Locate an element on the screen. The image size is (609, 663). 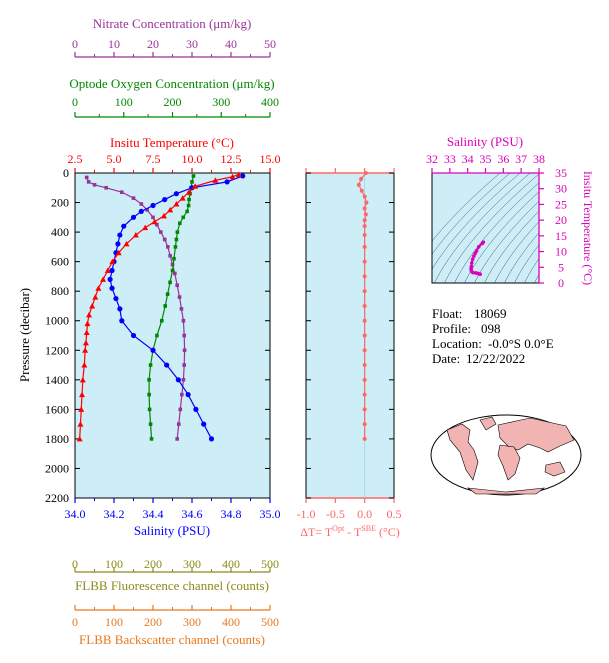
nitrate-tick-label: 20 is located at coordinates (153, 44).